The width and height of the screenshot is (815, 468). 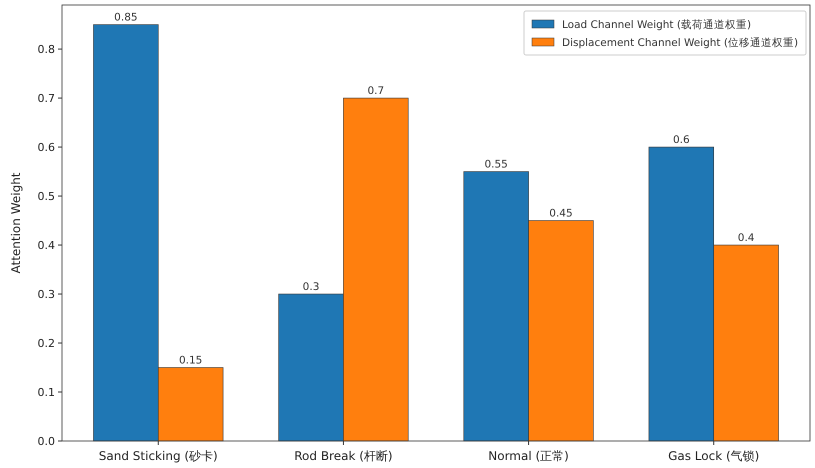 I want to click on data-label: 0.55, so click(x=496, y=164).